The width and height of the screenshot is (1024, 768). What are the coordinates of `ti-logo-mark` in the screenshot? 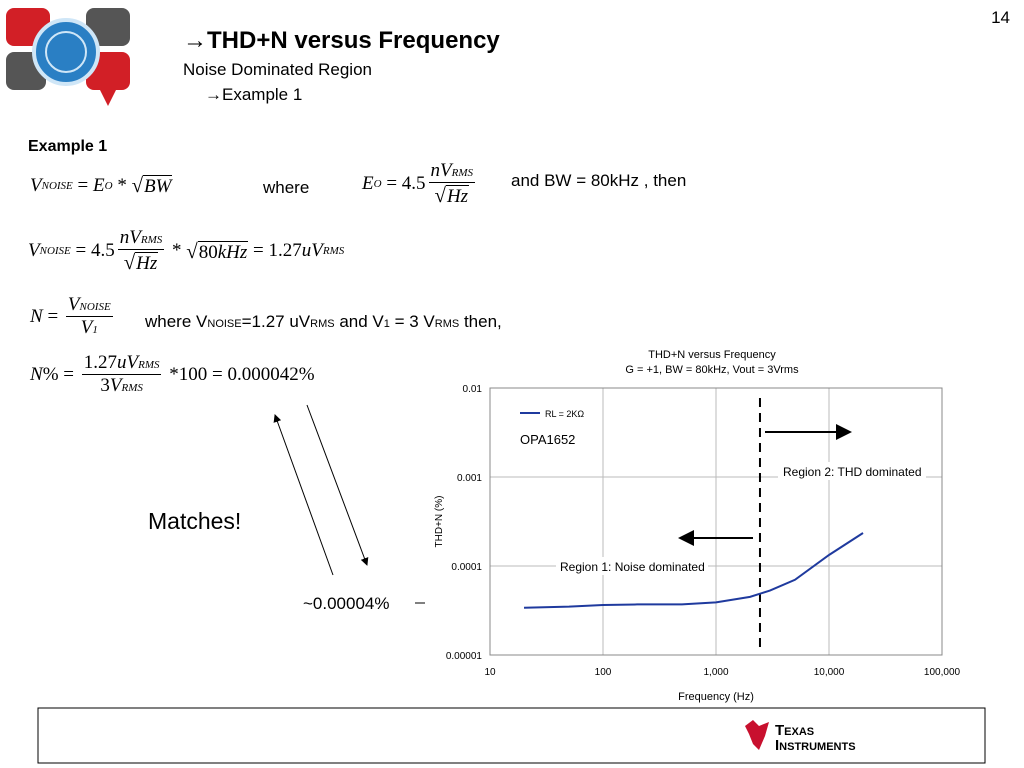 It's located at (757, 735).